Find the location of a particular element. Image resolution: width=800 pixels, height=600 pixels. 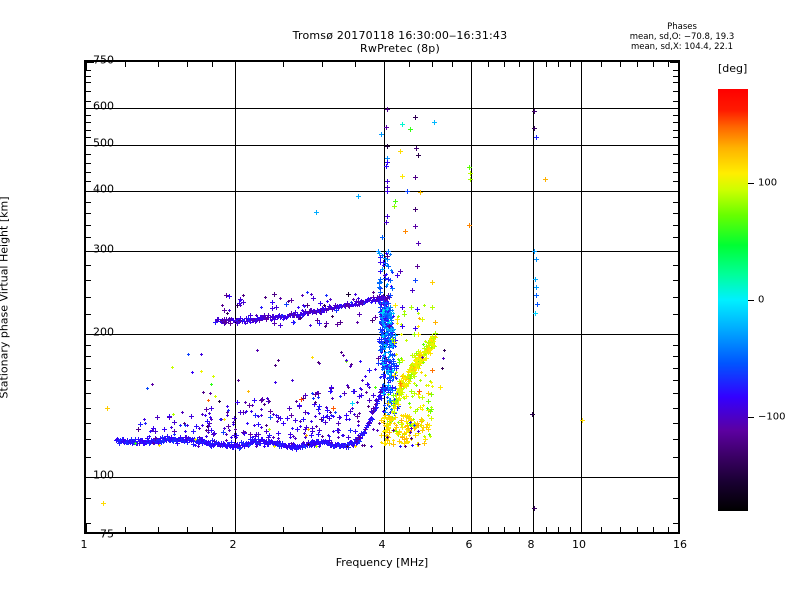

x-axis-tick-label: 4 is located at coordinates (382, 544).